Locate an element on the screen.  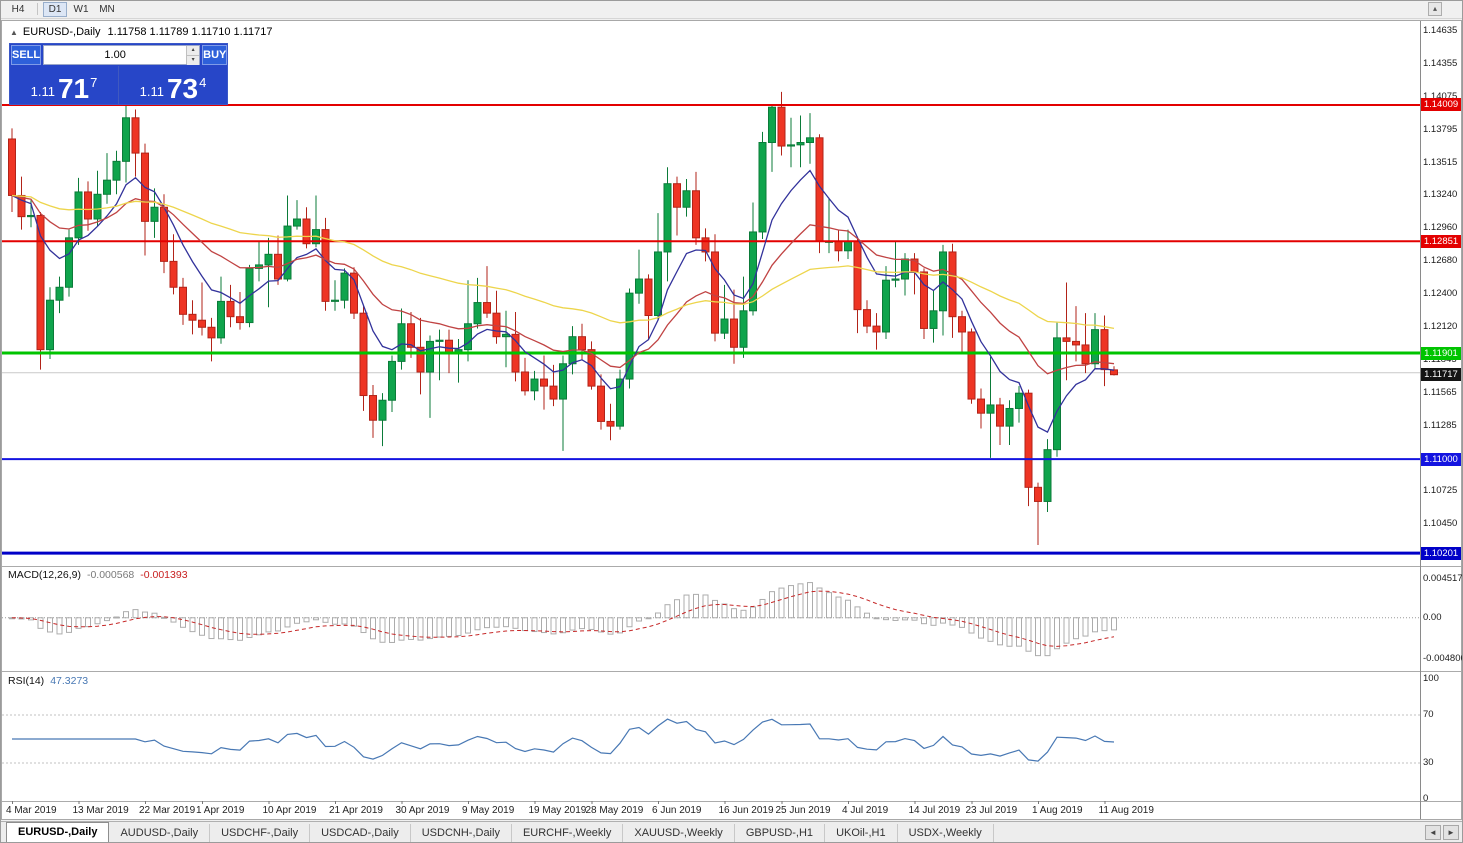
buy-price-prefix: 1.11 is located at coordinates (151, 91).